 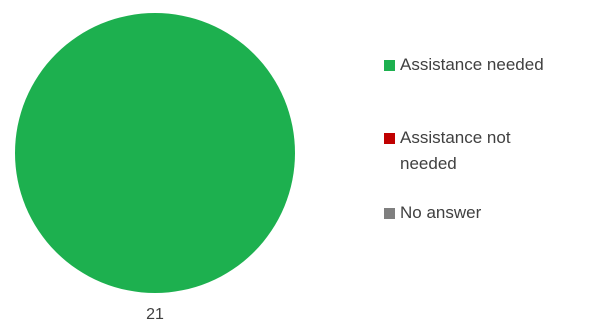 I want to click on legend-item-assistance-not-needed: Assistance not needed, so click(x=474, y=151).